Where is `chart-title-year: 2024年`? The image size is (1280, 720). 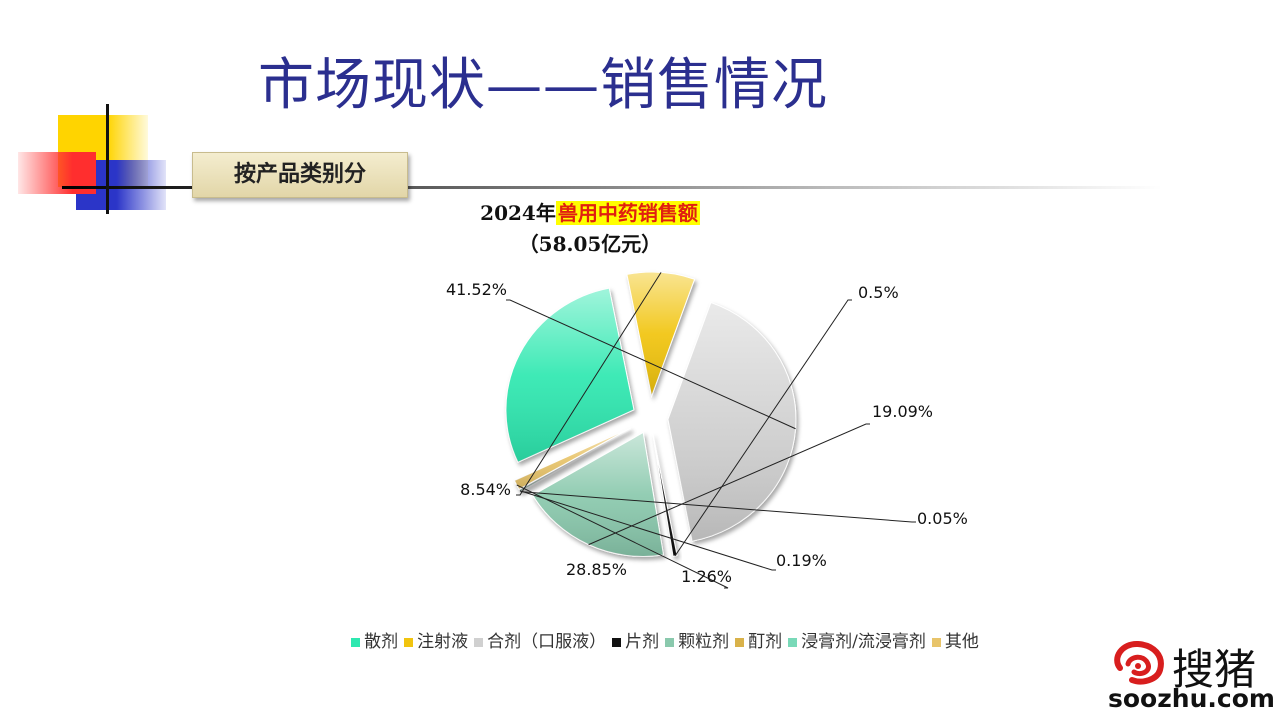 chart-title-year: 2024年 is located at coordinates (518, 213).